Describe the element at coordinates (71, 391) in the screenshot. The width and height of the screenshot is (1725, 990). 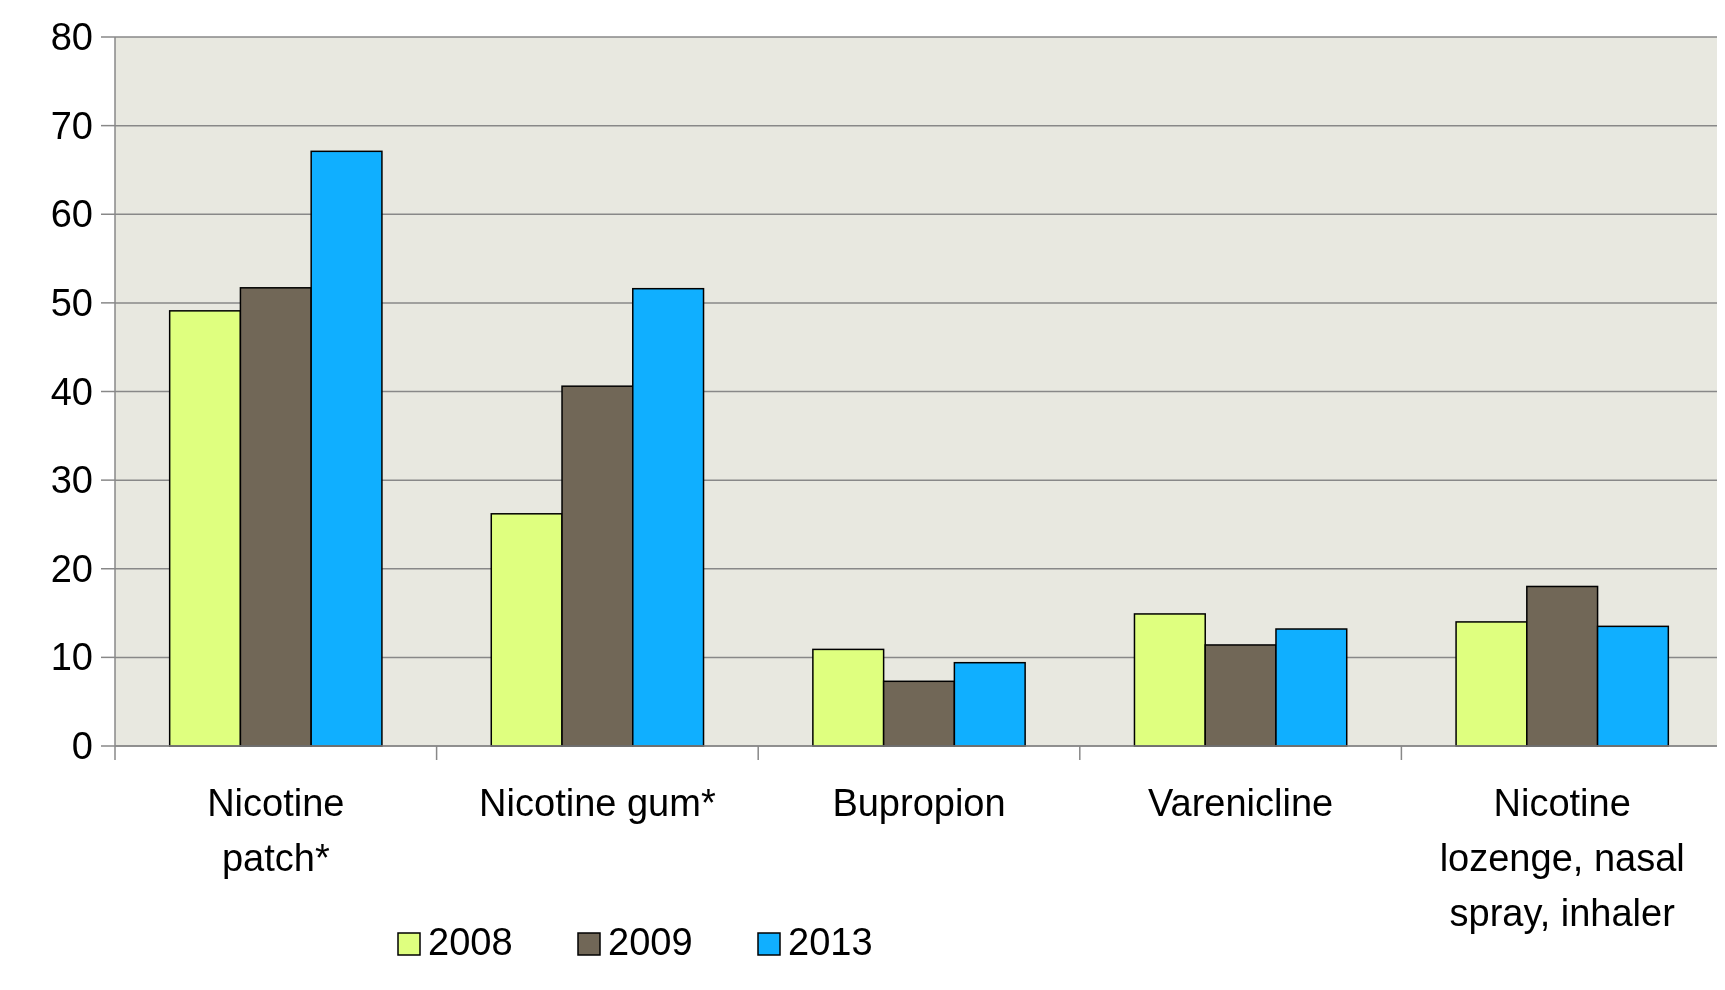
I see `y-tick-label: 40` at that location.